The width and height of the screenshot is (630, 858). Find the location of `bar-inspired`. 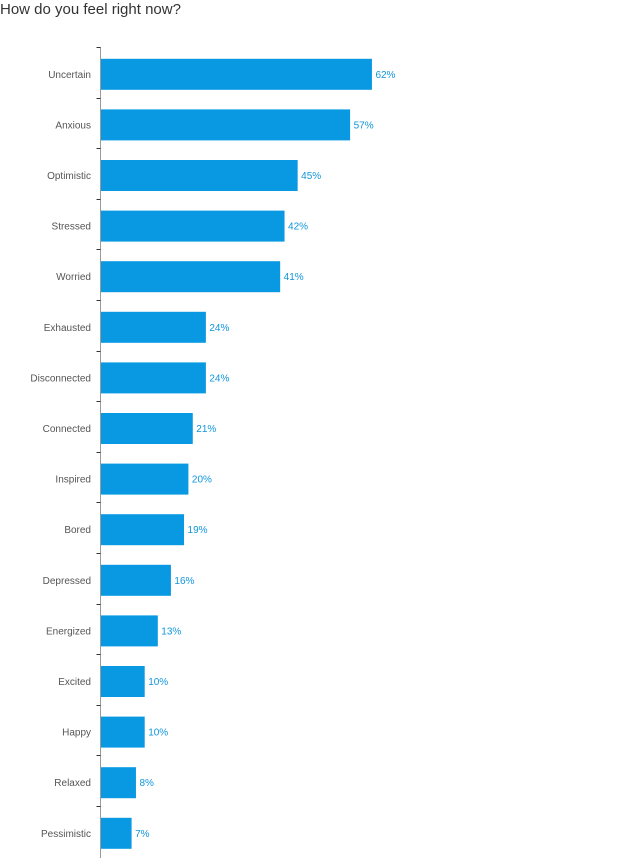

bar-inspired is located at coordinates (145, 479).